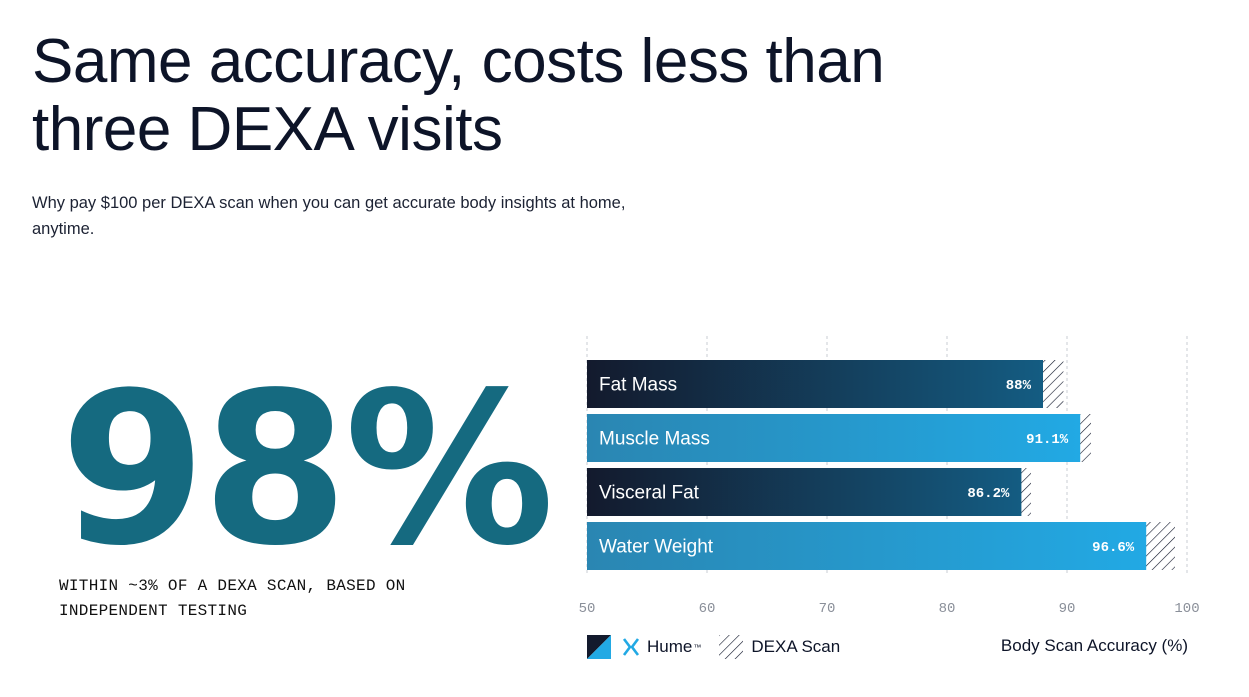 The height and width of the screenshot is (697, 1249). Describe the element at coordinates (988, 494) in the screenshot. I see `bar-value-label: 86.2%` at that location.